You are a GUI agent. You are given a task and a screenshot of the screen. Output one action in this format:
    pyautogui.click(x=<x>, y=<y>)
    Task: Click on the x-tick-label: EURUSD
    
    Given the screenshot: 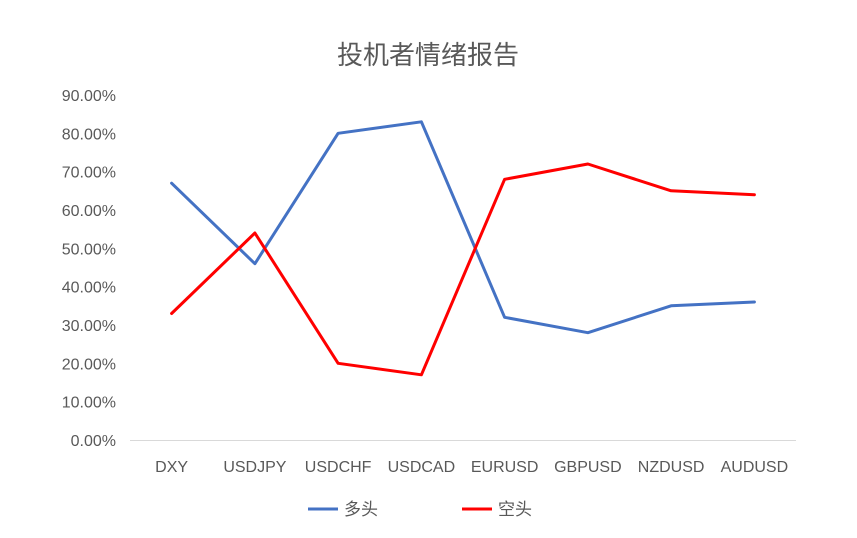 What is the action you would take?
    pyautogui.click(x=505, y=467)
    